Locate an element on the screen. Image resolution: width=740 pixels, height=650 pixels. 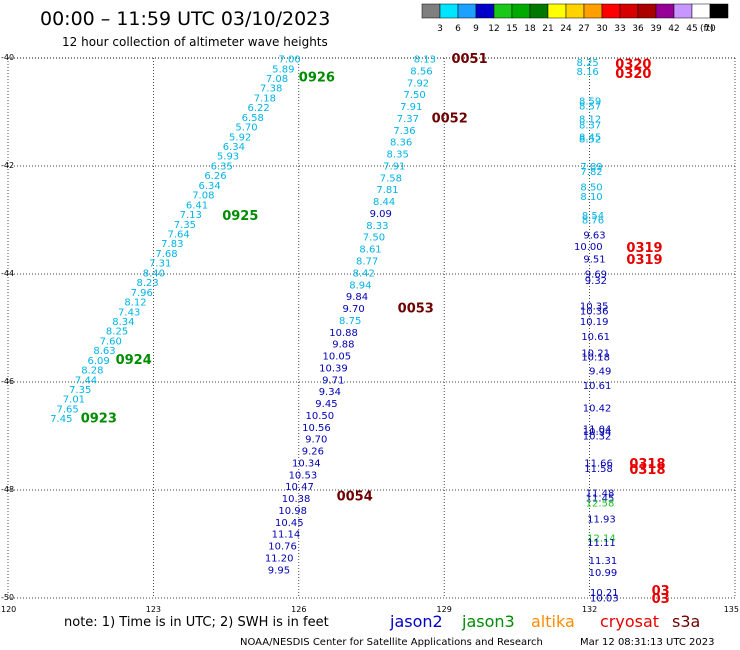
swh-value-label: 10.99 is located at coordinates (603, 573).